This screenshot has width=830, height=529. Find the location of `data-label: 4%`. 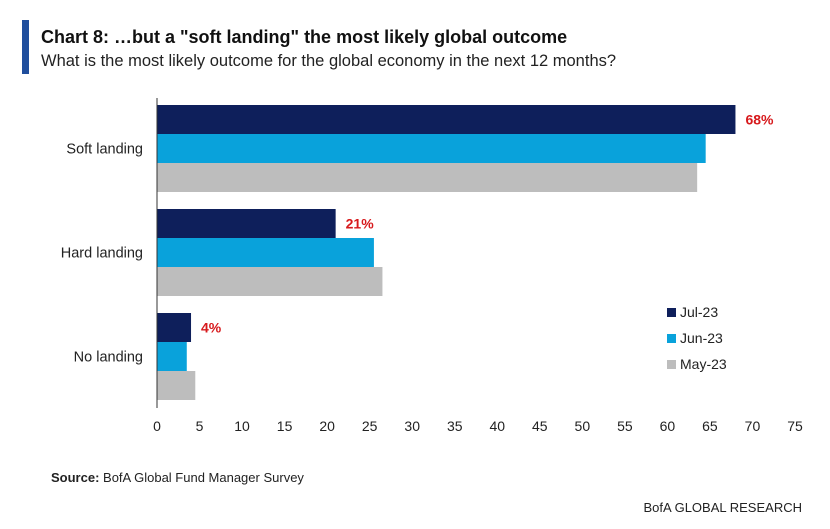

data-label: 4% is located at coordinates (211, 328).